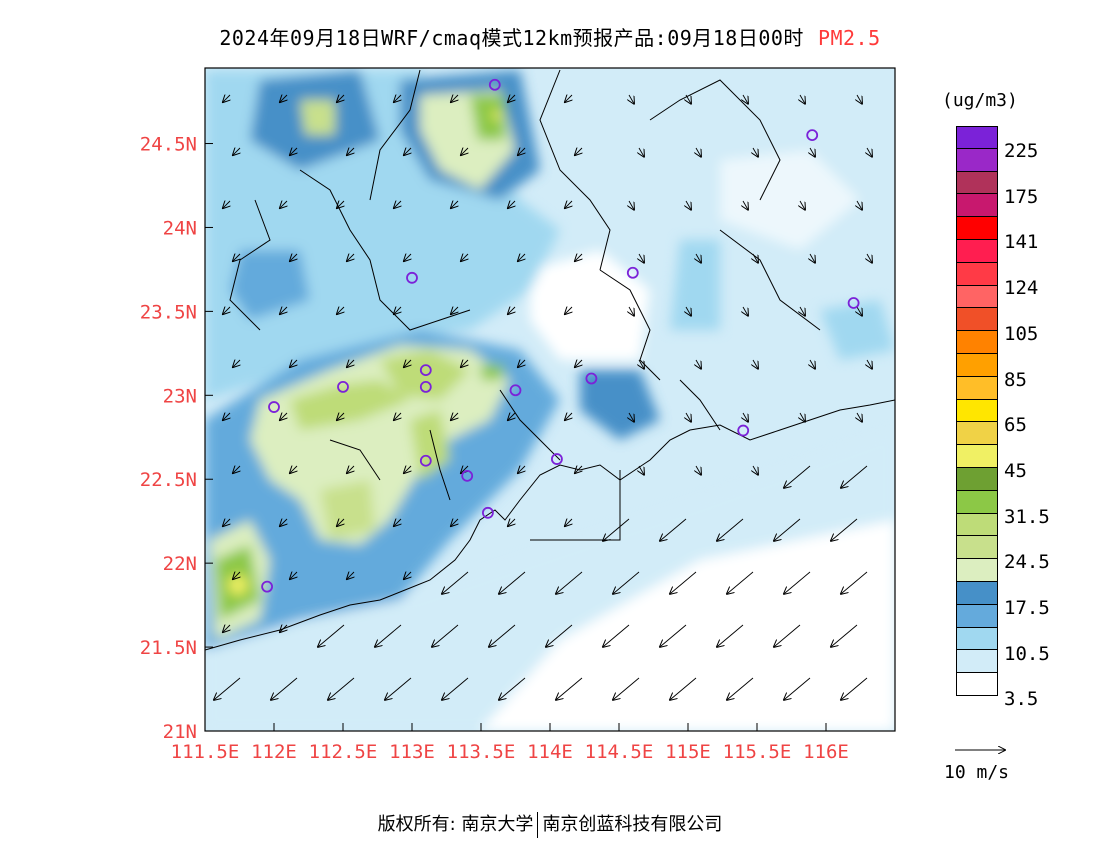 The width and height of the screenshot is (1100, 854). I want to click on lon-tick-label: 114E, so click(550, 752).